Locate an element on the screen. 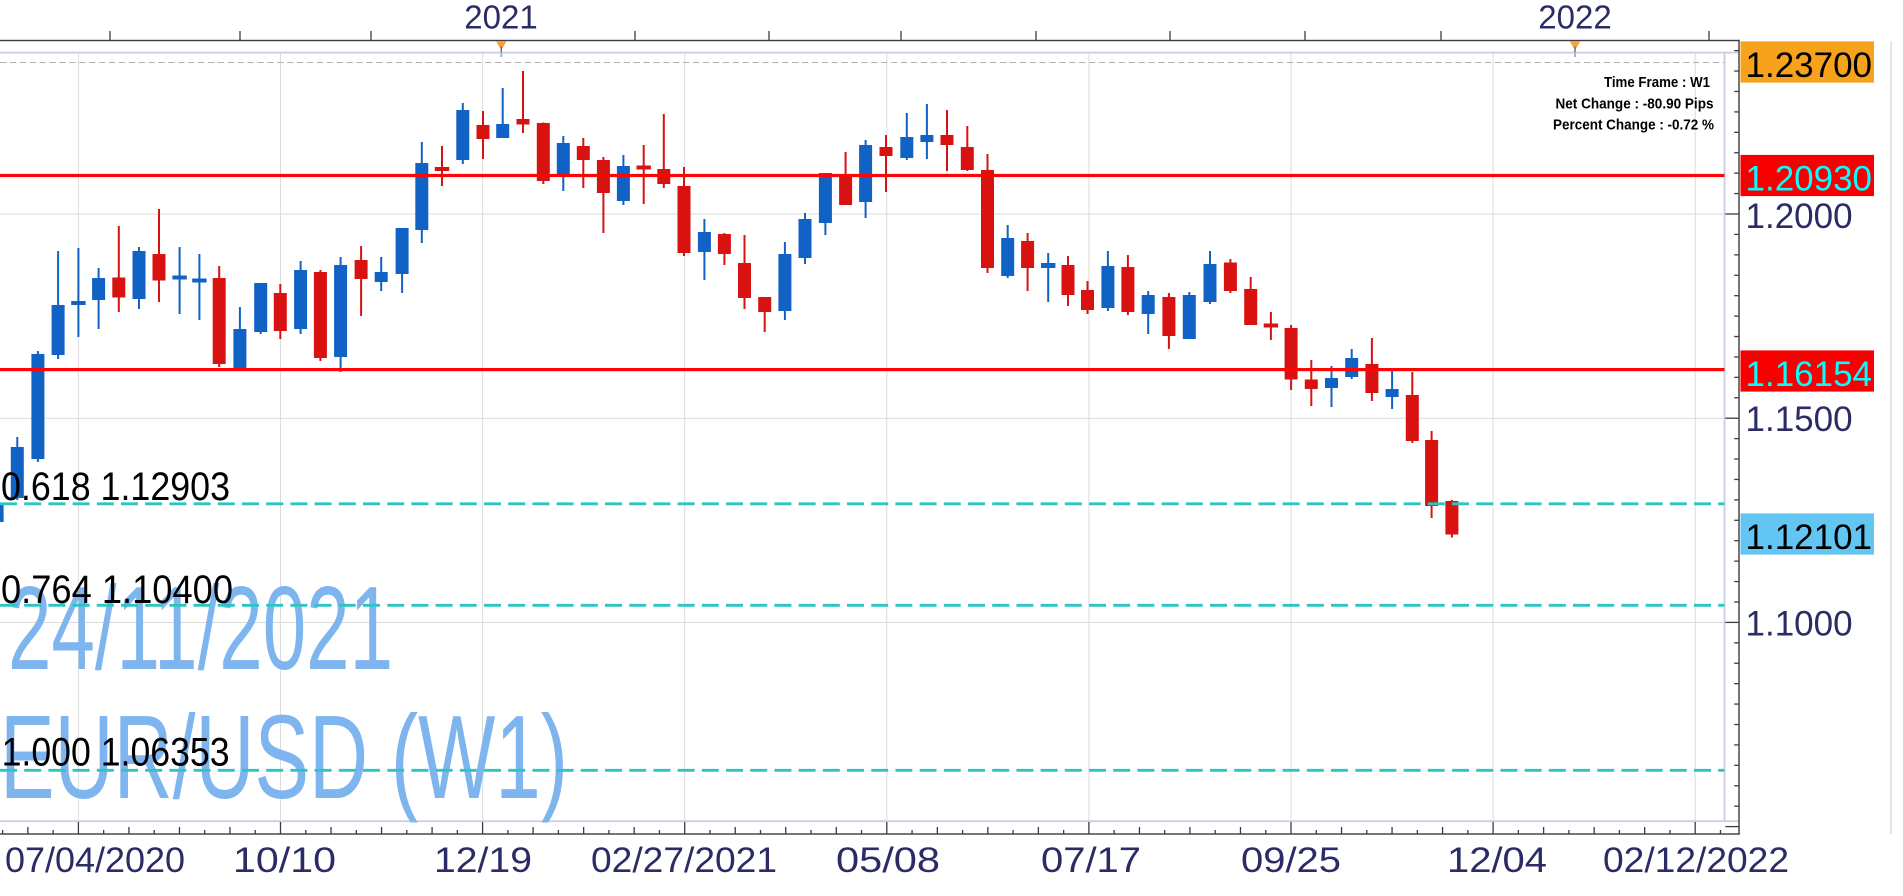  svg-text: 1.20930 is located at coordinates (1809, 178).